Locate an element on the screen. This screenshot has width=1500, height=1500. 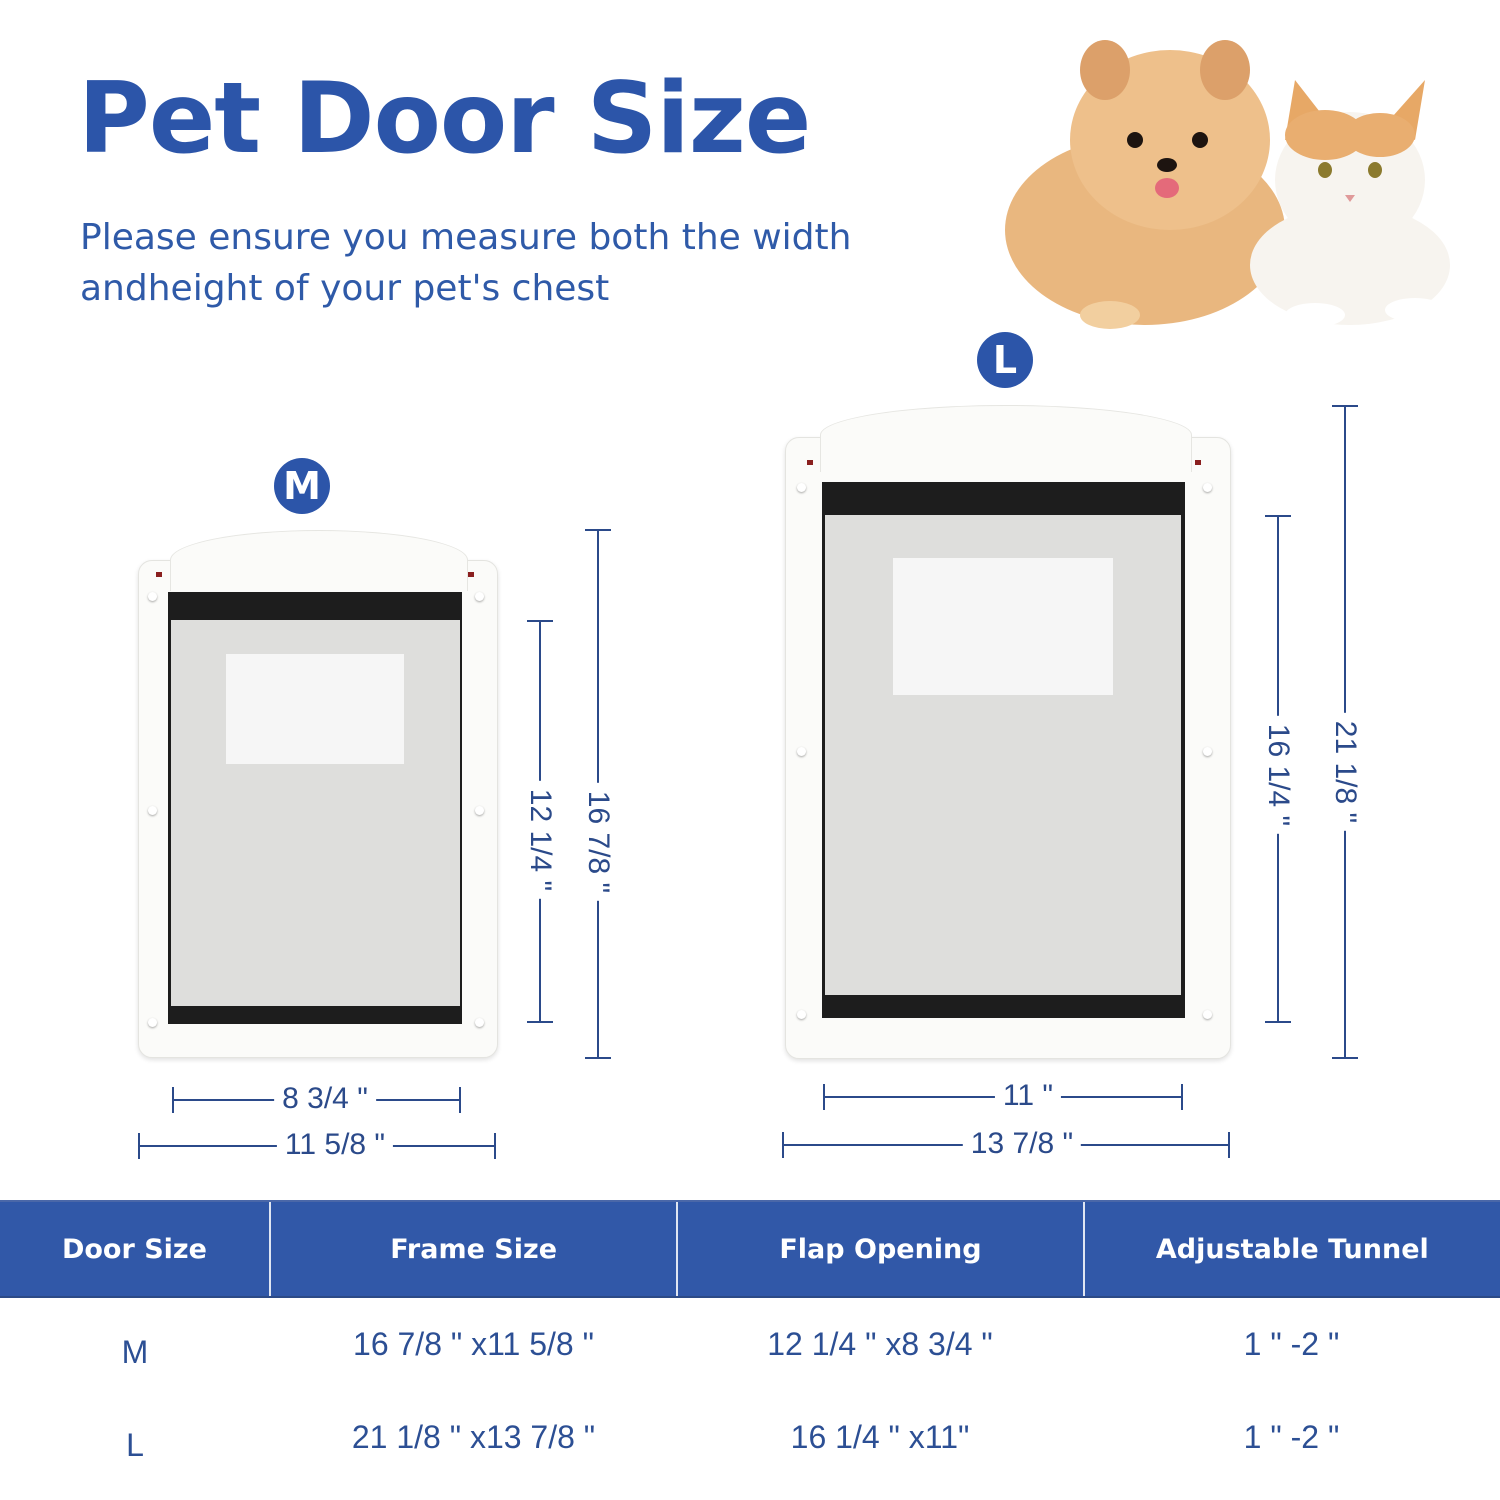
column-header: Frame Size is located at coordinates (475, 1249).